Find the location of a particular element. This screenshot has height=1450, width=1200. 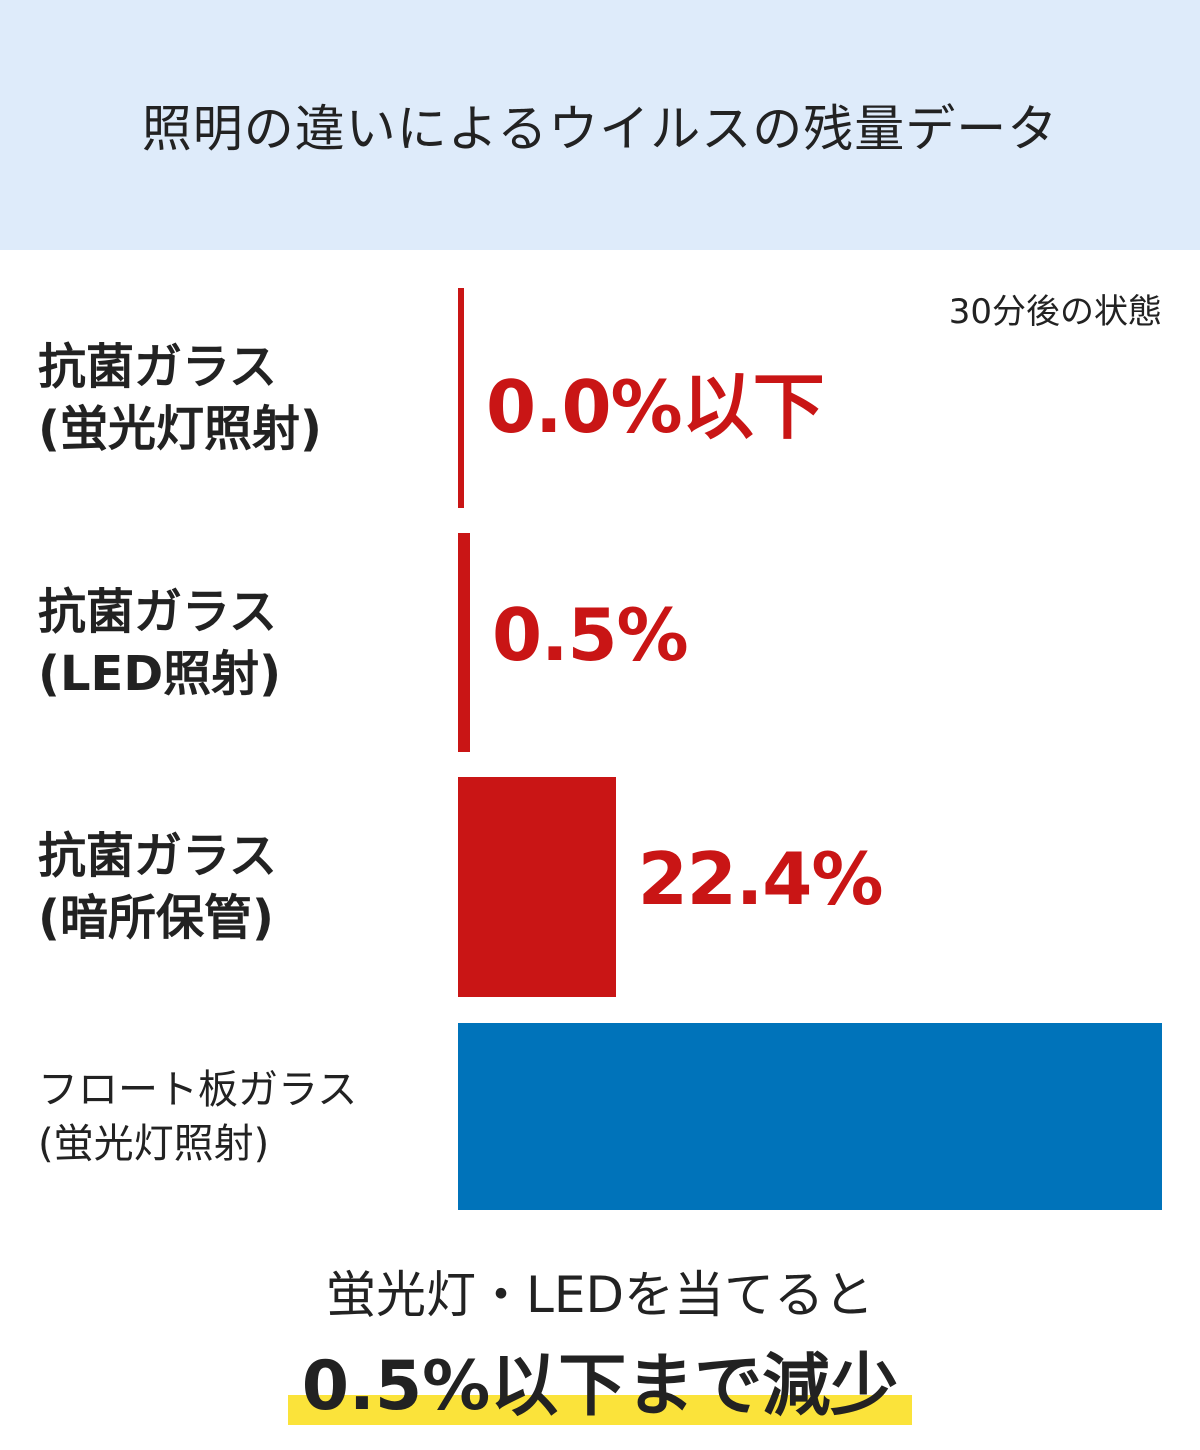

category-label-line: (暗所保管) is located at coordinates (156, 918).